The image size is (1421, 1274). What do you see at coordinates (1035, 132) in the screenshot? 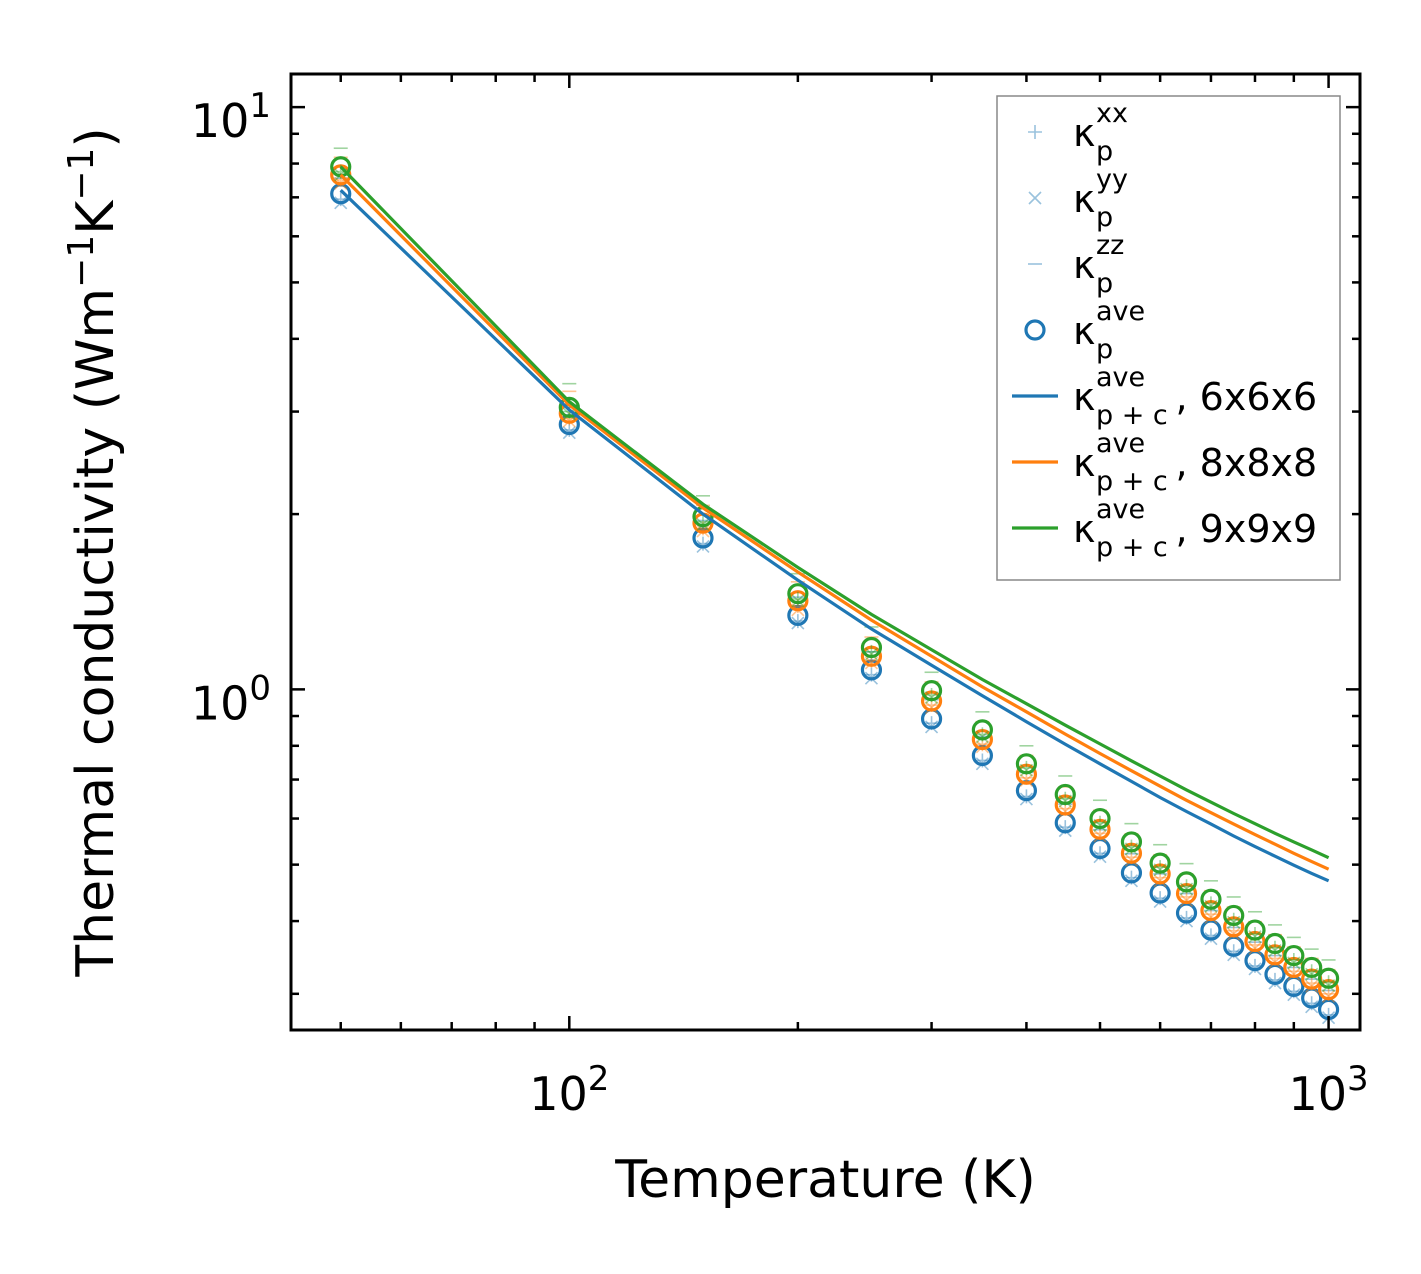
I see `legend-plus-marker` at bounding box center [1035, 132].